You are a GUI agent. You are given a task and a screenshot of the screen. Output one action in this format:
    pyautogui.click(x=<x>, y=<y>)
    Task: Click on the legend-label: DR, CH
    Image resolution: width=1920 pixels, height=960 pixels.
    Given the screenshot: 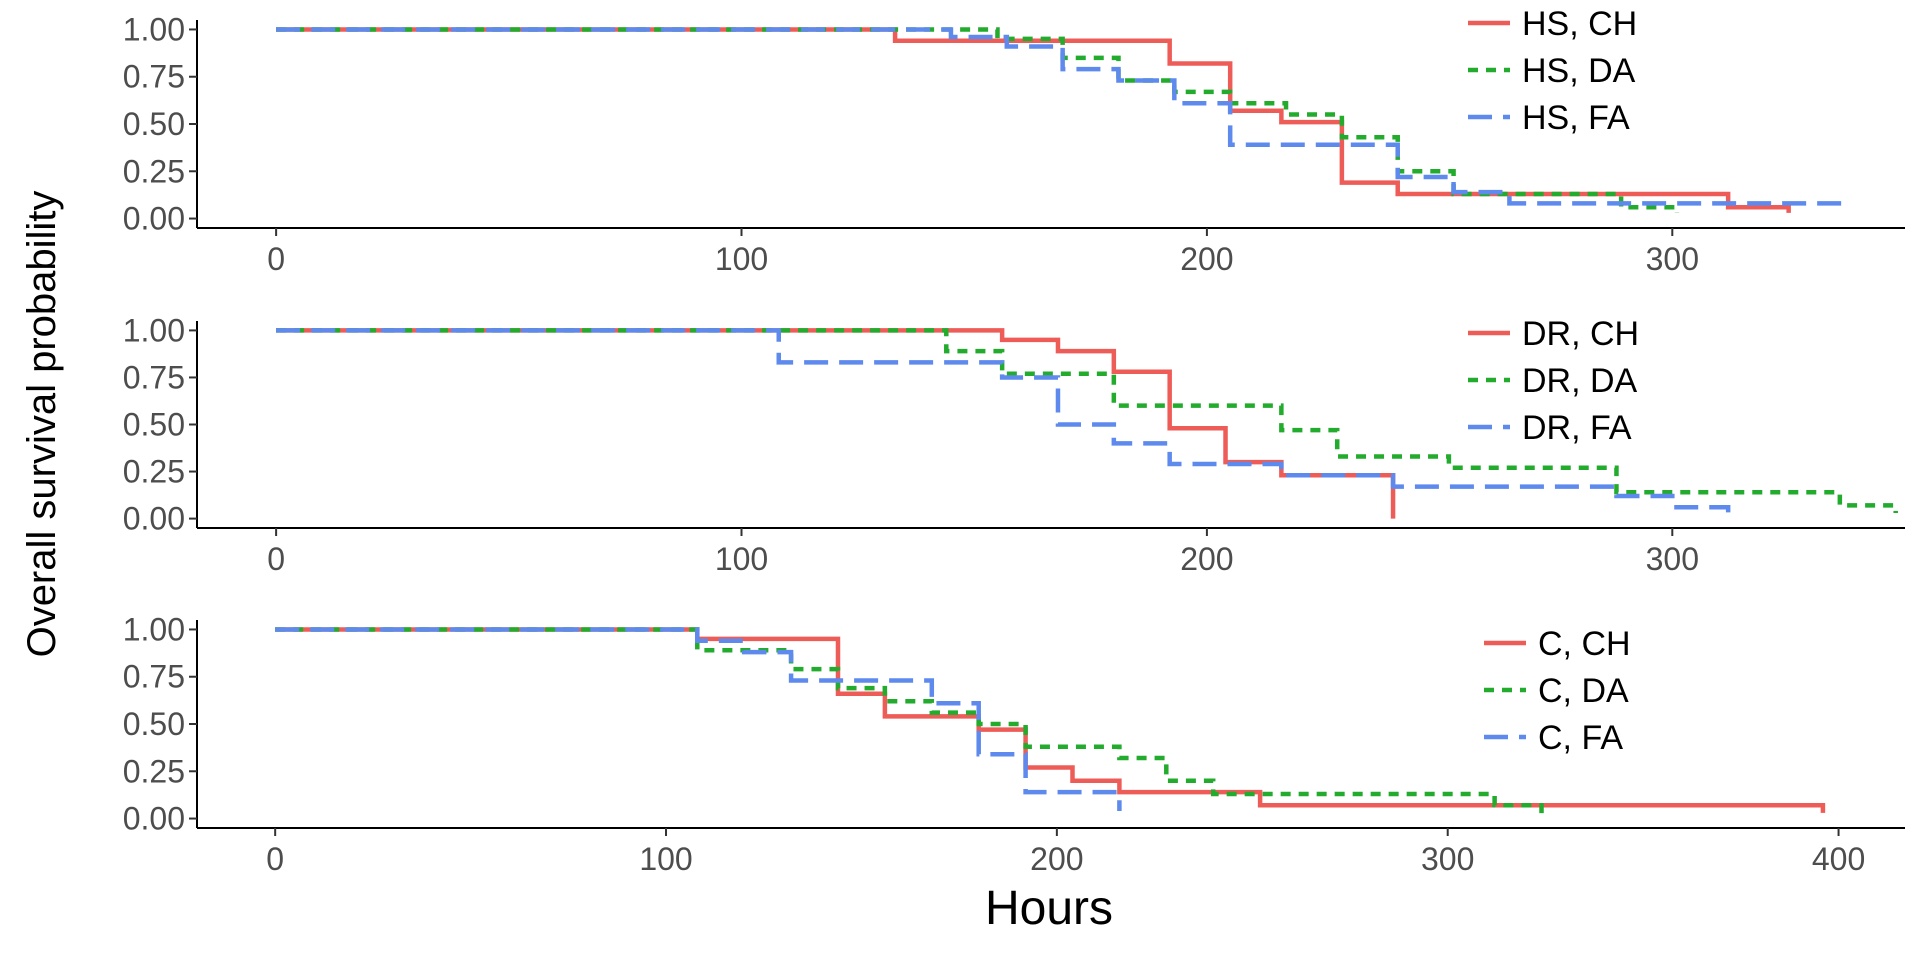 What is the action you would take?
    pyautogui.click(x=1580, y=334)
    